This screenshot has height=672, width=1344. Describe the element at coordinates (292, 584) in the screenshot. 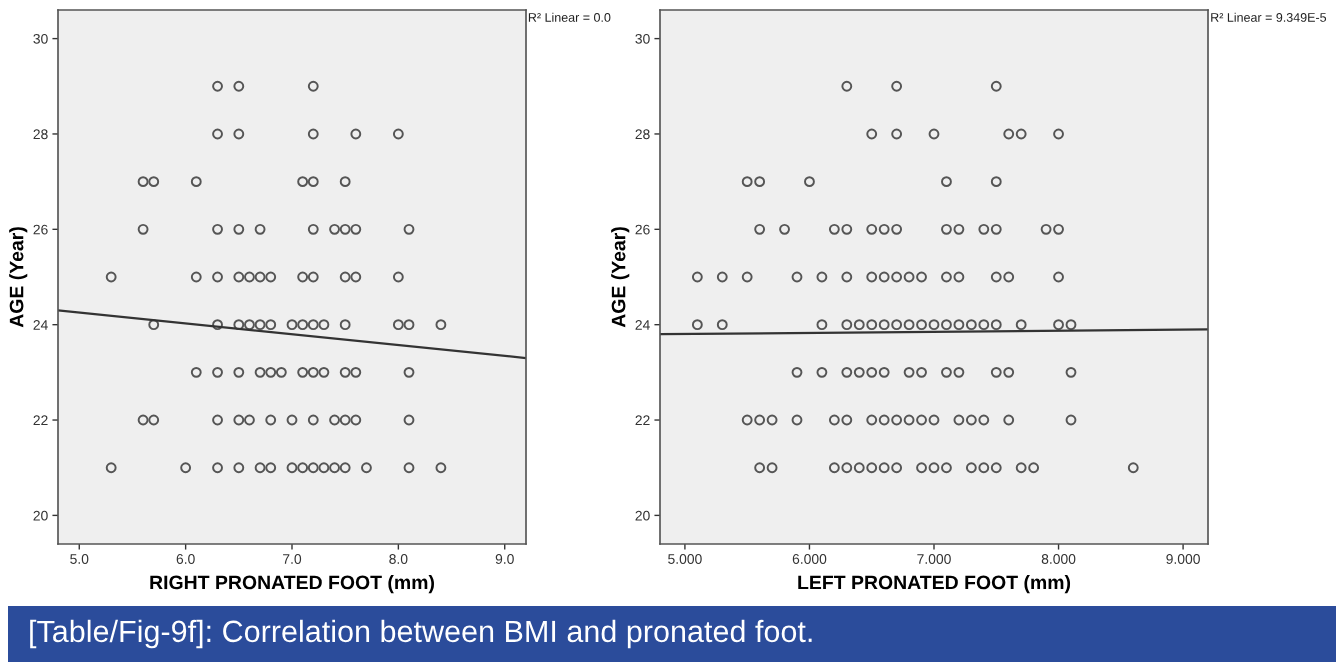

I see `x-axis-title: RIGHT PRONATED FOOT (mm)` at that location.